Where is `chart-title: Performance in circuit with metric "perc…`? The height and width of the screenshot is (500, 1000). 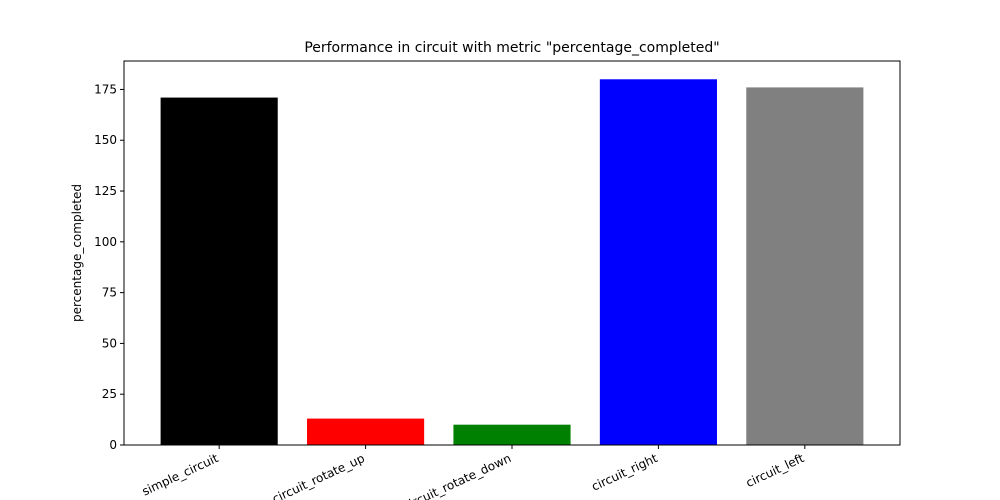 chart-title: Performance in circuit with metric "perc… is located at coordinates (511, 48).